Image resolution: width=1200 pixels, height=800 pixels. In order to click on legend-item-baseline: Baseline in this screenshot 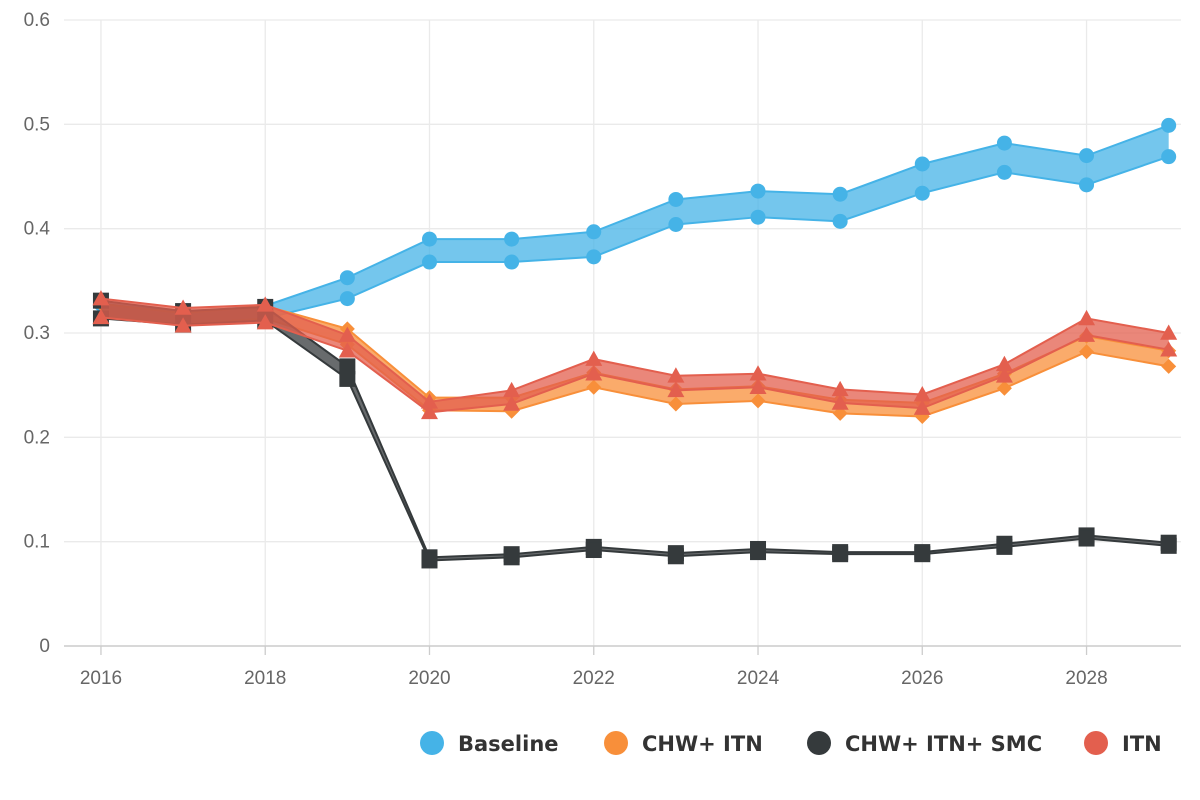, I will do `click(489, 743)`.